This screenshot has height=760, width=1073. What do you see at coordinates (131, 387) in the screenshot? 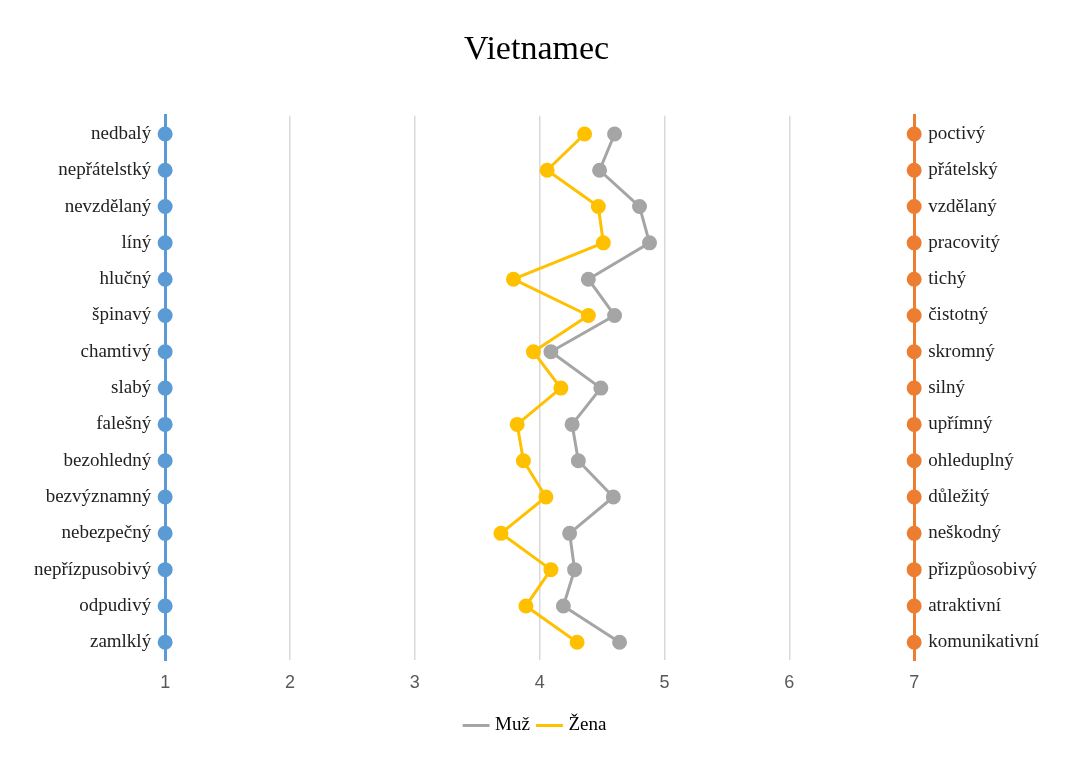
I see `y-tick-label: slabý` at bounding box center [131, 387].